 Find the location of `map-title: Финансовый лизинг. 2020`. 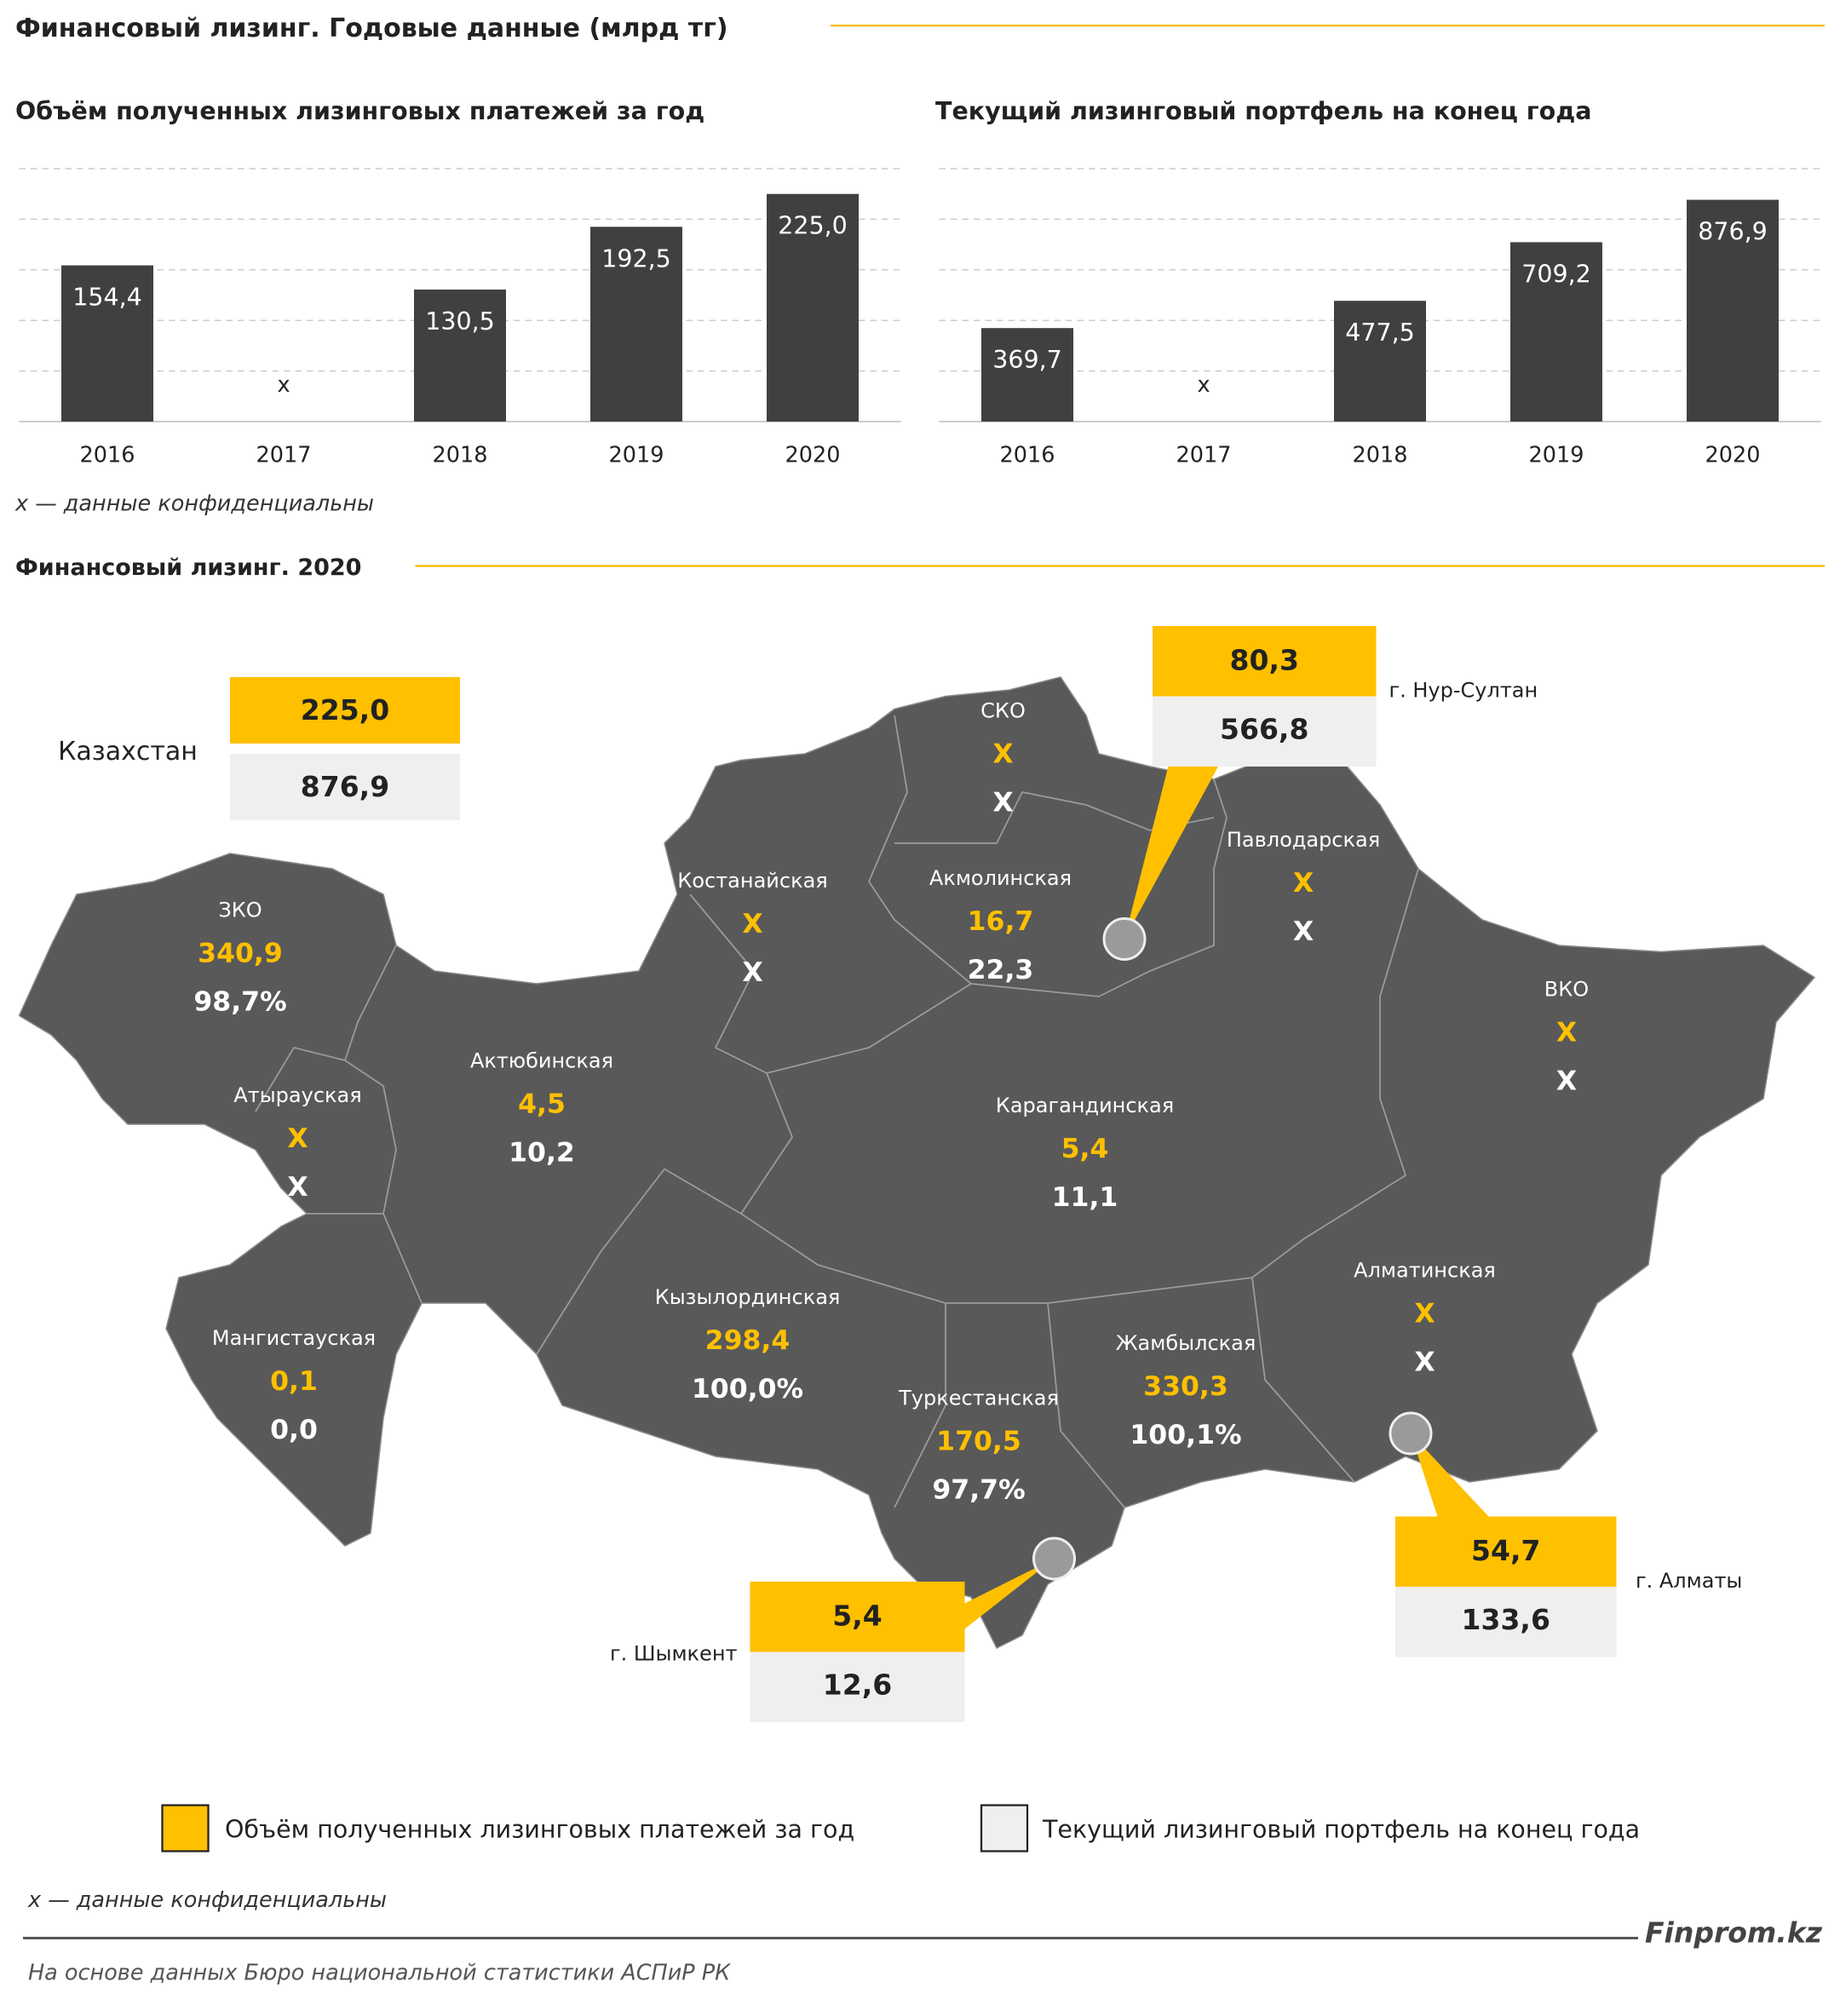

map-title: Финансовый лизинг. 2020 is located at coordinates (188, 567).